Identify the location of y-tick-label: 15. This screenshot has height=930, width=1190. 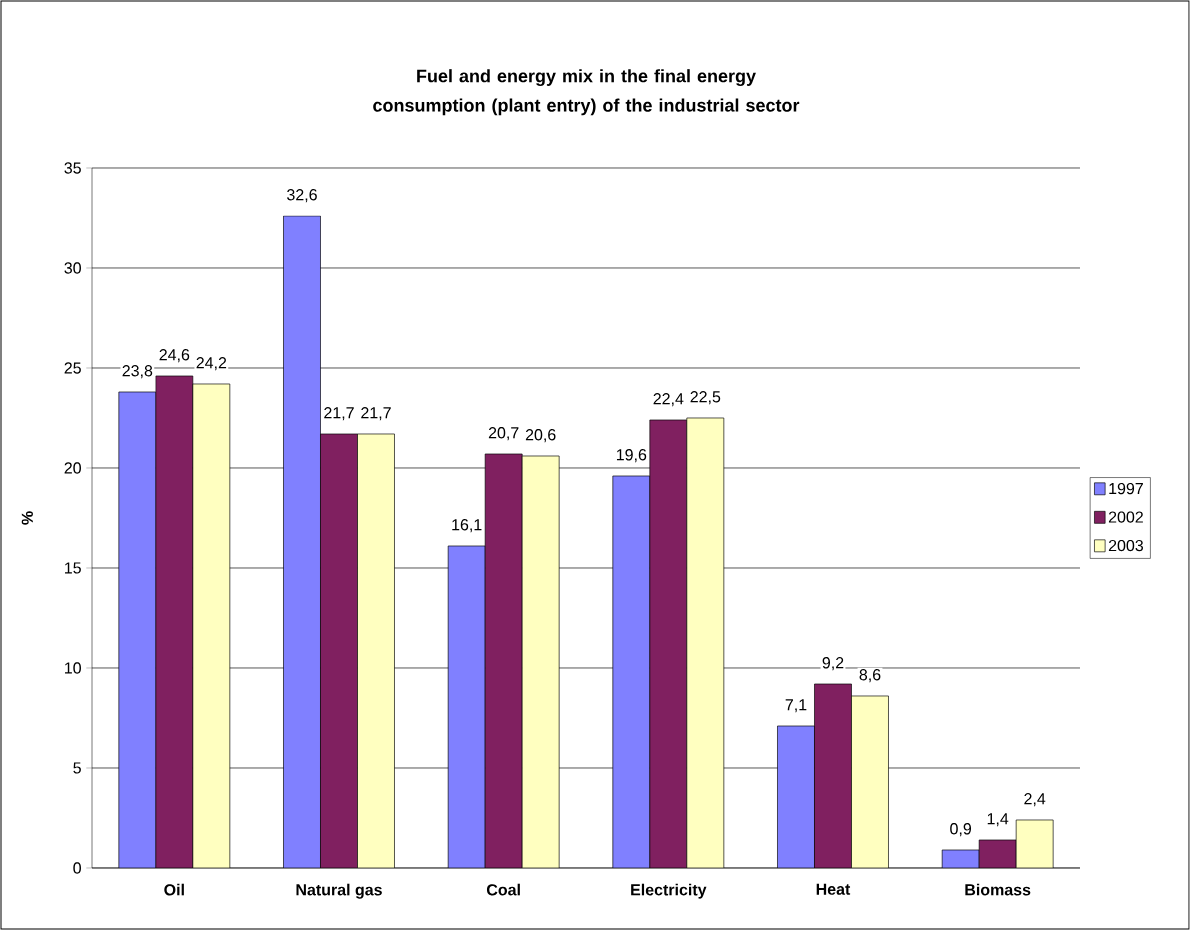
(73, 568).